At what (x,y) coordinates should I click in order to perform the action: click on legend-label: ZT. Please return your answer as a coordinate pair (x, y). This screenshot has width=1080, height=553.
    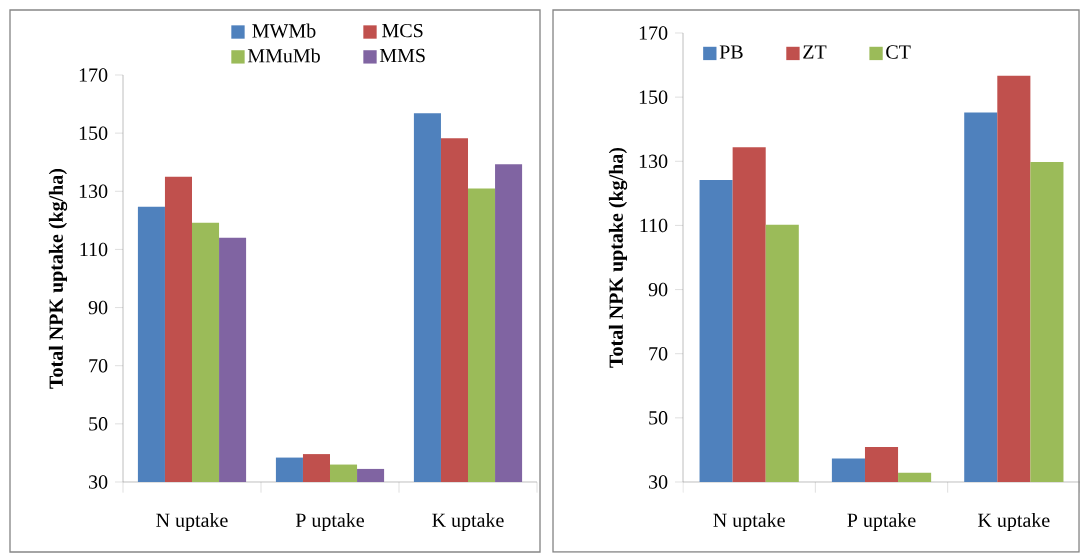
    Looking at the image, I should click on (815, 52).